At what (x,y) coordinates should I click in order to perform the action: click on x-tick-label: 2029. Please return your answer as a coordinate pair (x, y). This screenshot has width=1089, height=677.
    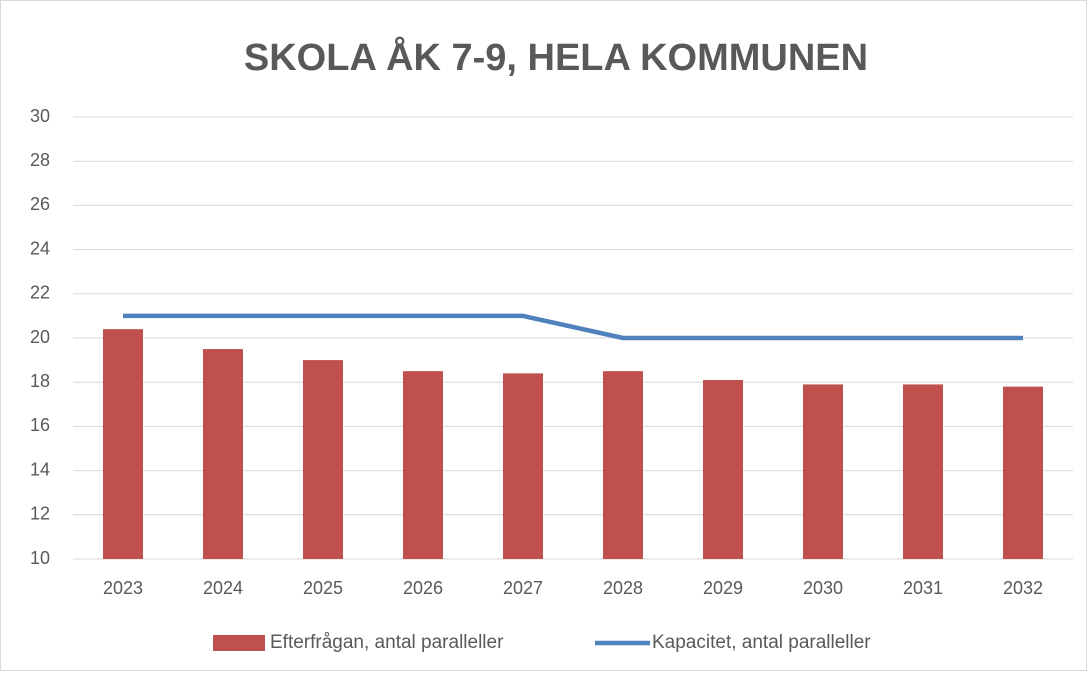
    Looking at the image, I should click on (723, 588).